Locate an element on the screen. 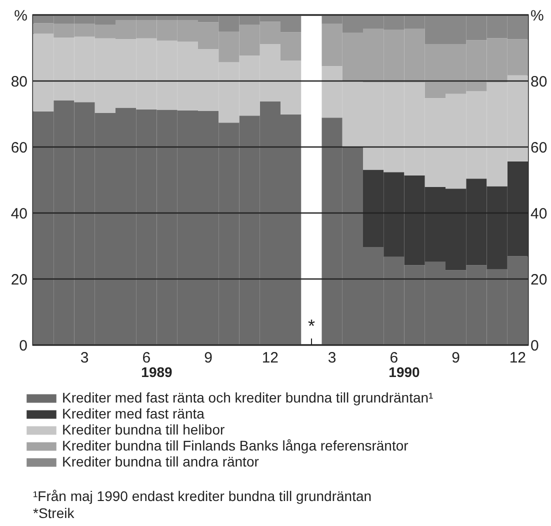 The image size is (551, 526). y2-tick-label: 0 is located at coordinates (534, 346).